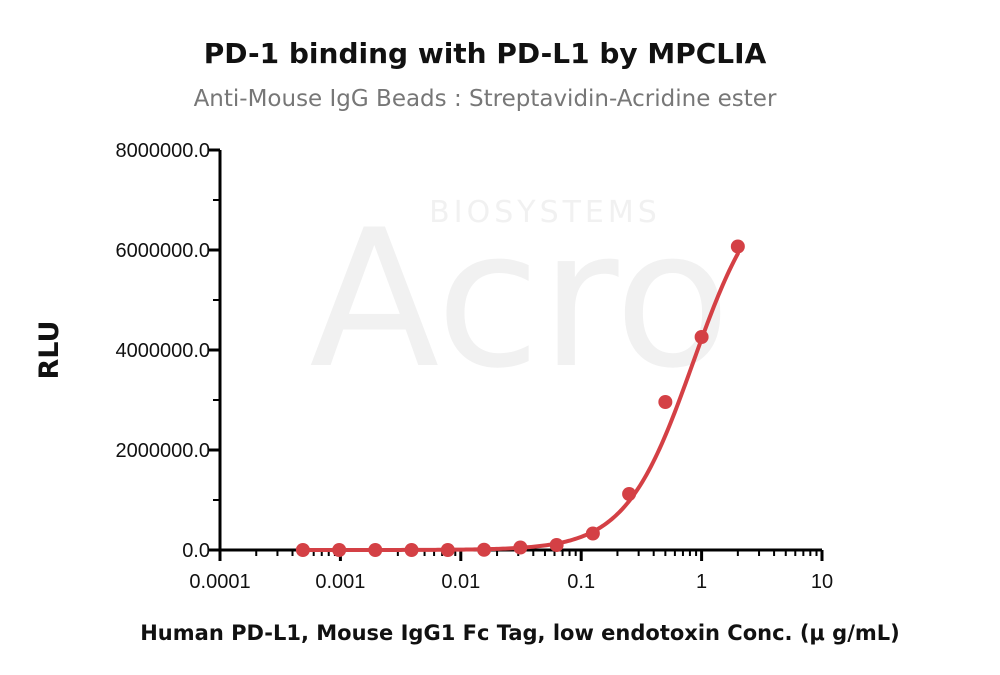 The height and width of the screenshot is (675, 1000). I want to click on watermark-brand: Acro, so click(519, 299).